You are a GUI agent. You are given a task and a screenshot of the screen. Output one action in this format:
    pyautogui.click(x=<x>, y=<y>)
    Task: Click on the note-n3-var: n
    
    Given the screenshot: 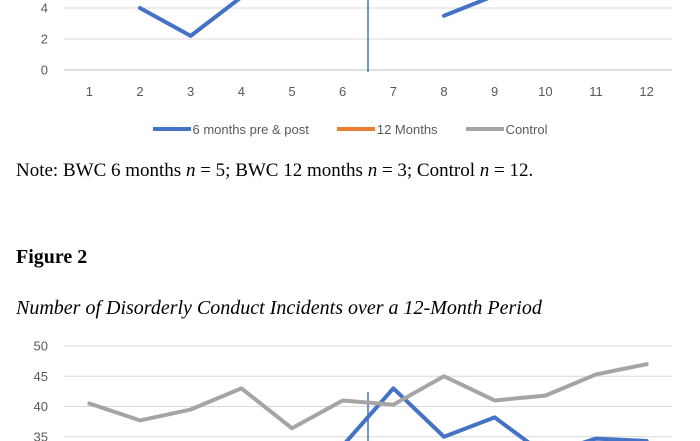 What is the action you would take?
    pyautogui.click(x=484, y=170)
    